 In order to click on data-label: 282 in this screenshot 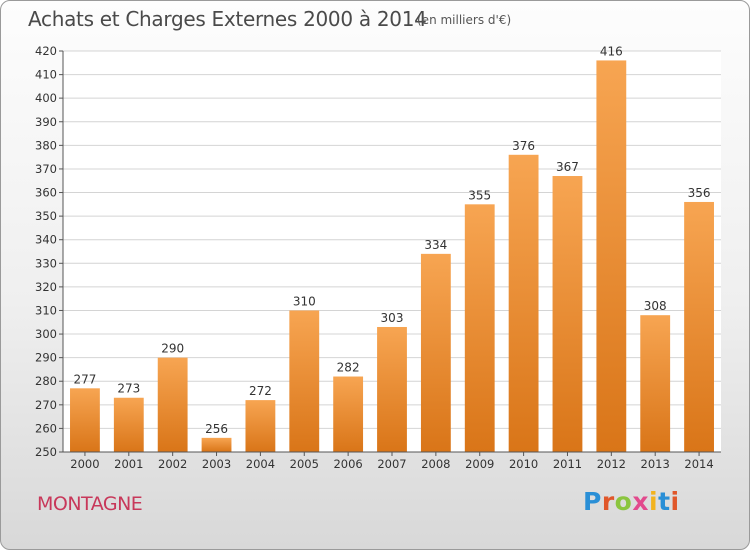, I will do `click(348, 368)`.